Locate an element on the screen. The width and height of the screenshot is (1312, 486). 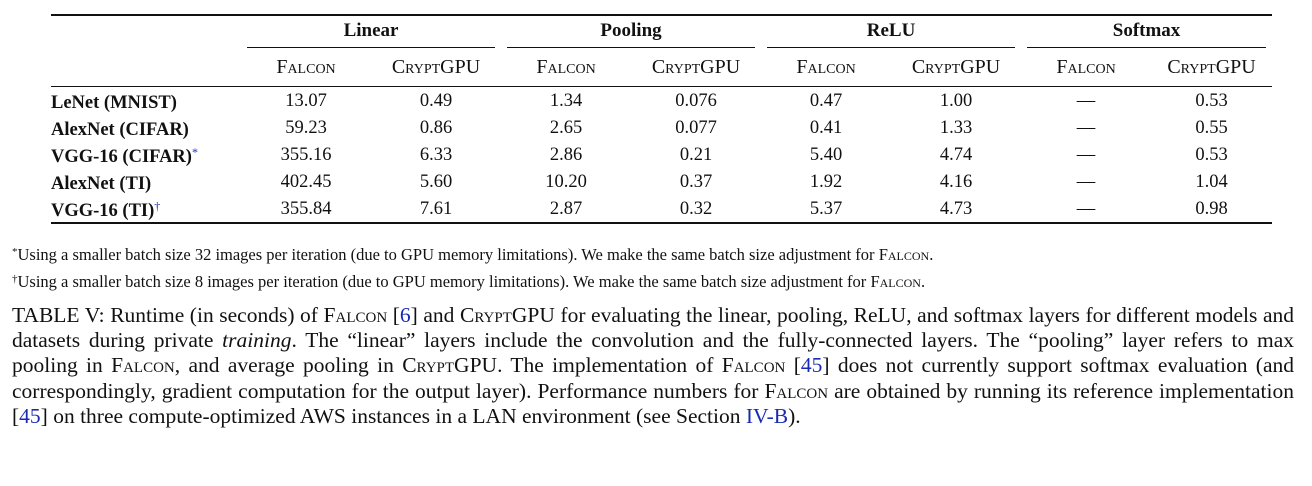
value-cell: 5.37 is located at coordinates (826, 208).